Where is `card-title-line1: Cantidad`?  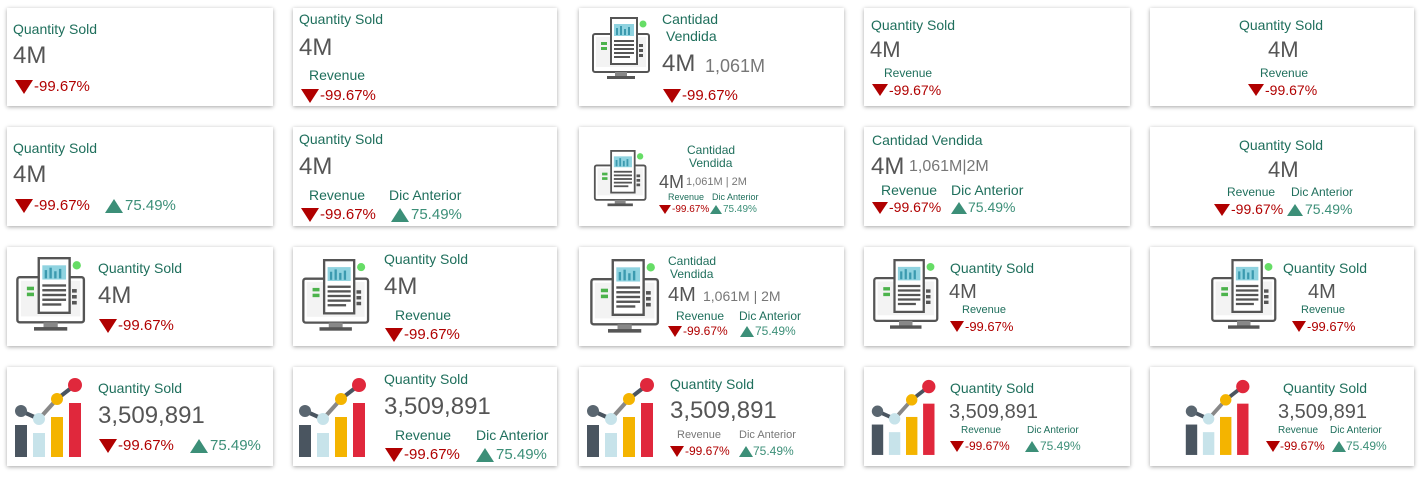 card-title-line1: Cantidad is located at coordinates (692, 261).